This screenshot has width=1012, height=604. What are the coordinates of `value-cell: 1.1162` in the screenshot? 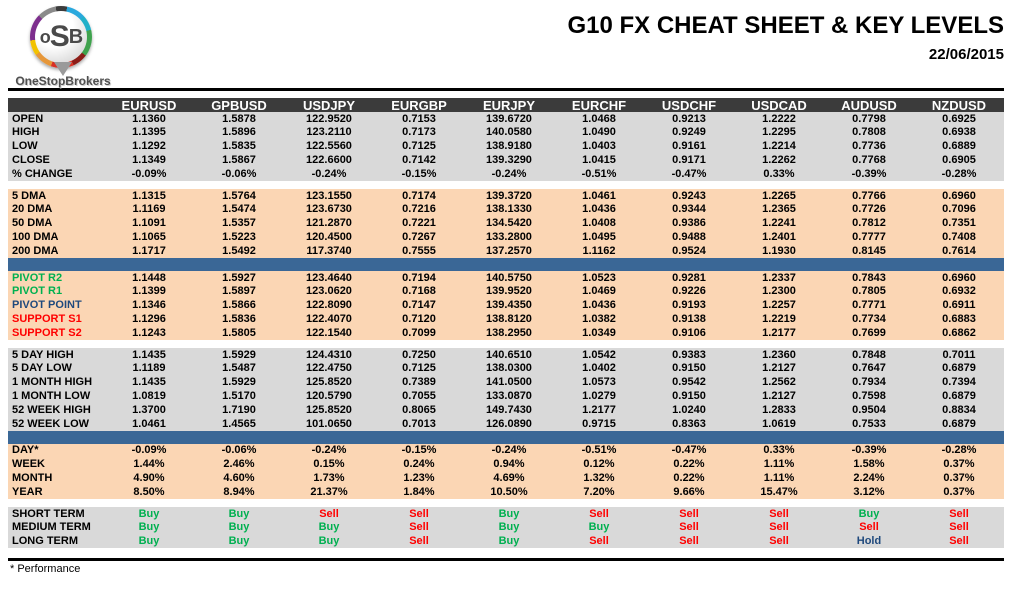 It's located at (599, 250).